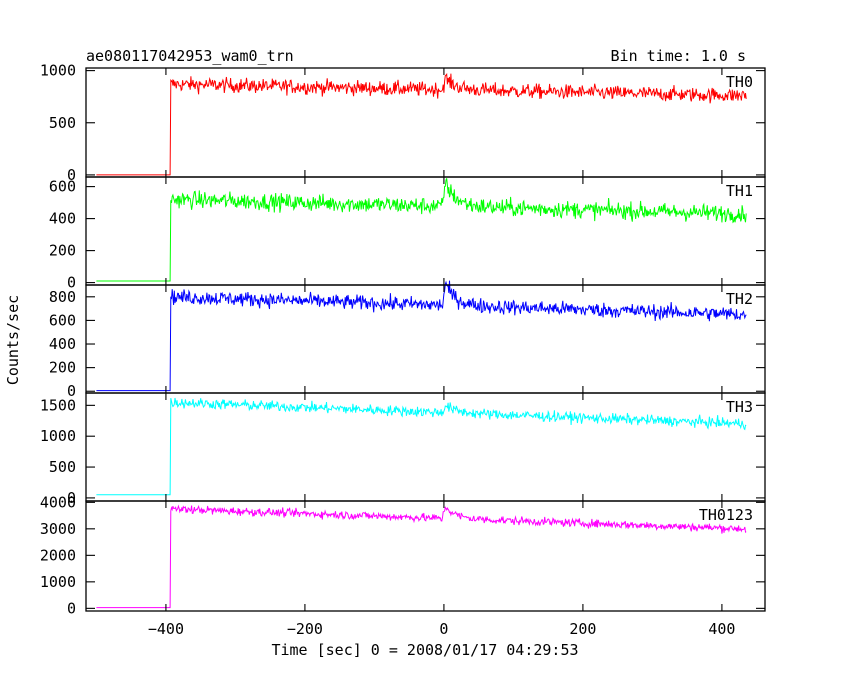 This screenshot has height=680, width=850. Describe the element at coordinates (421, 230) in the screenshot. I see `series-line-th1` at that location.